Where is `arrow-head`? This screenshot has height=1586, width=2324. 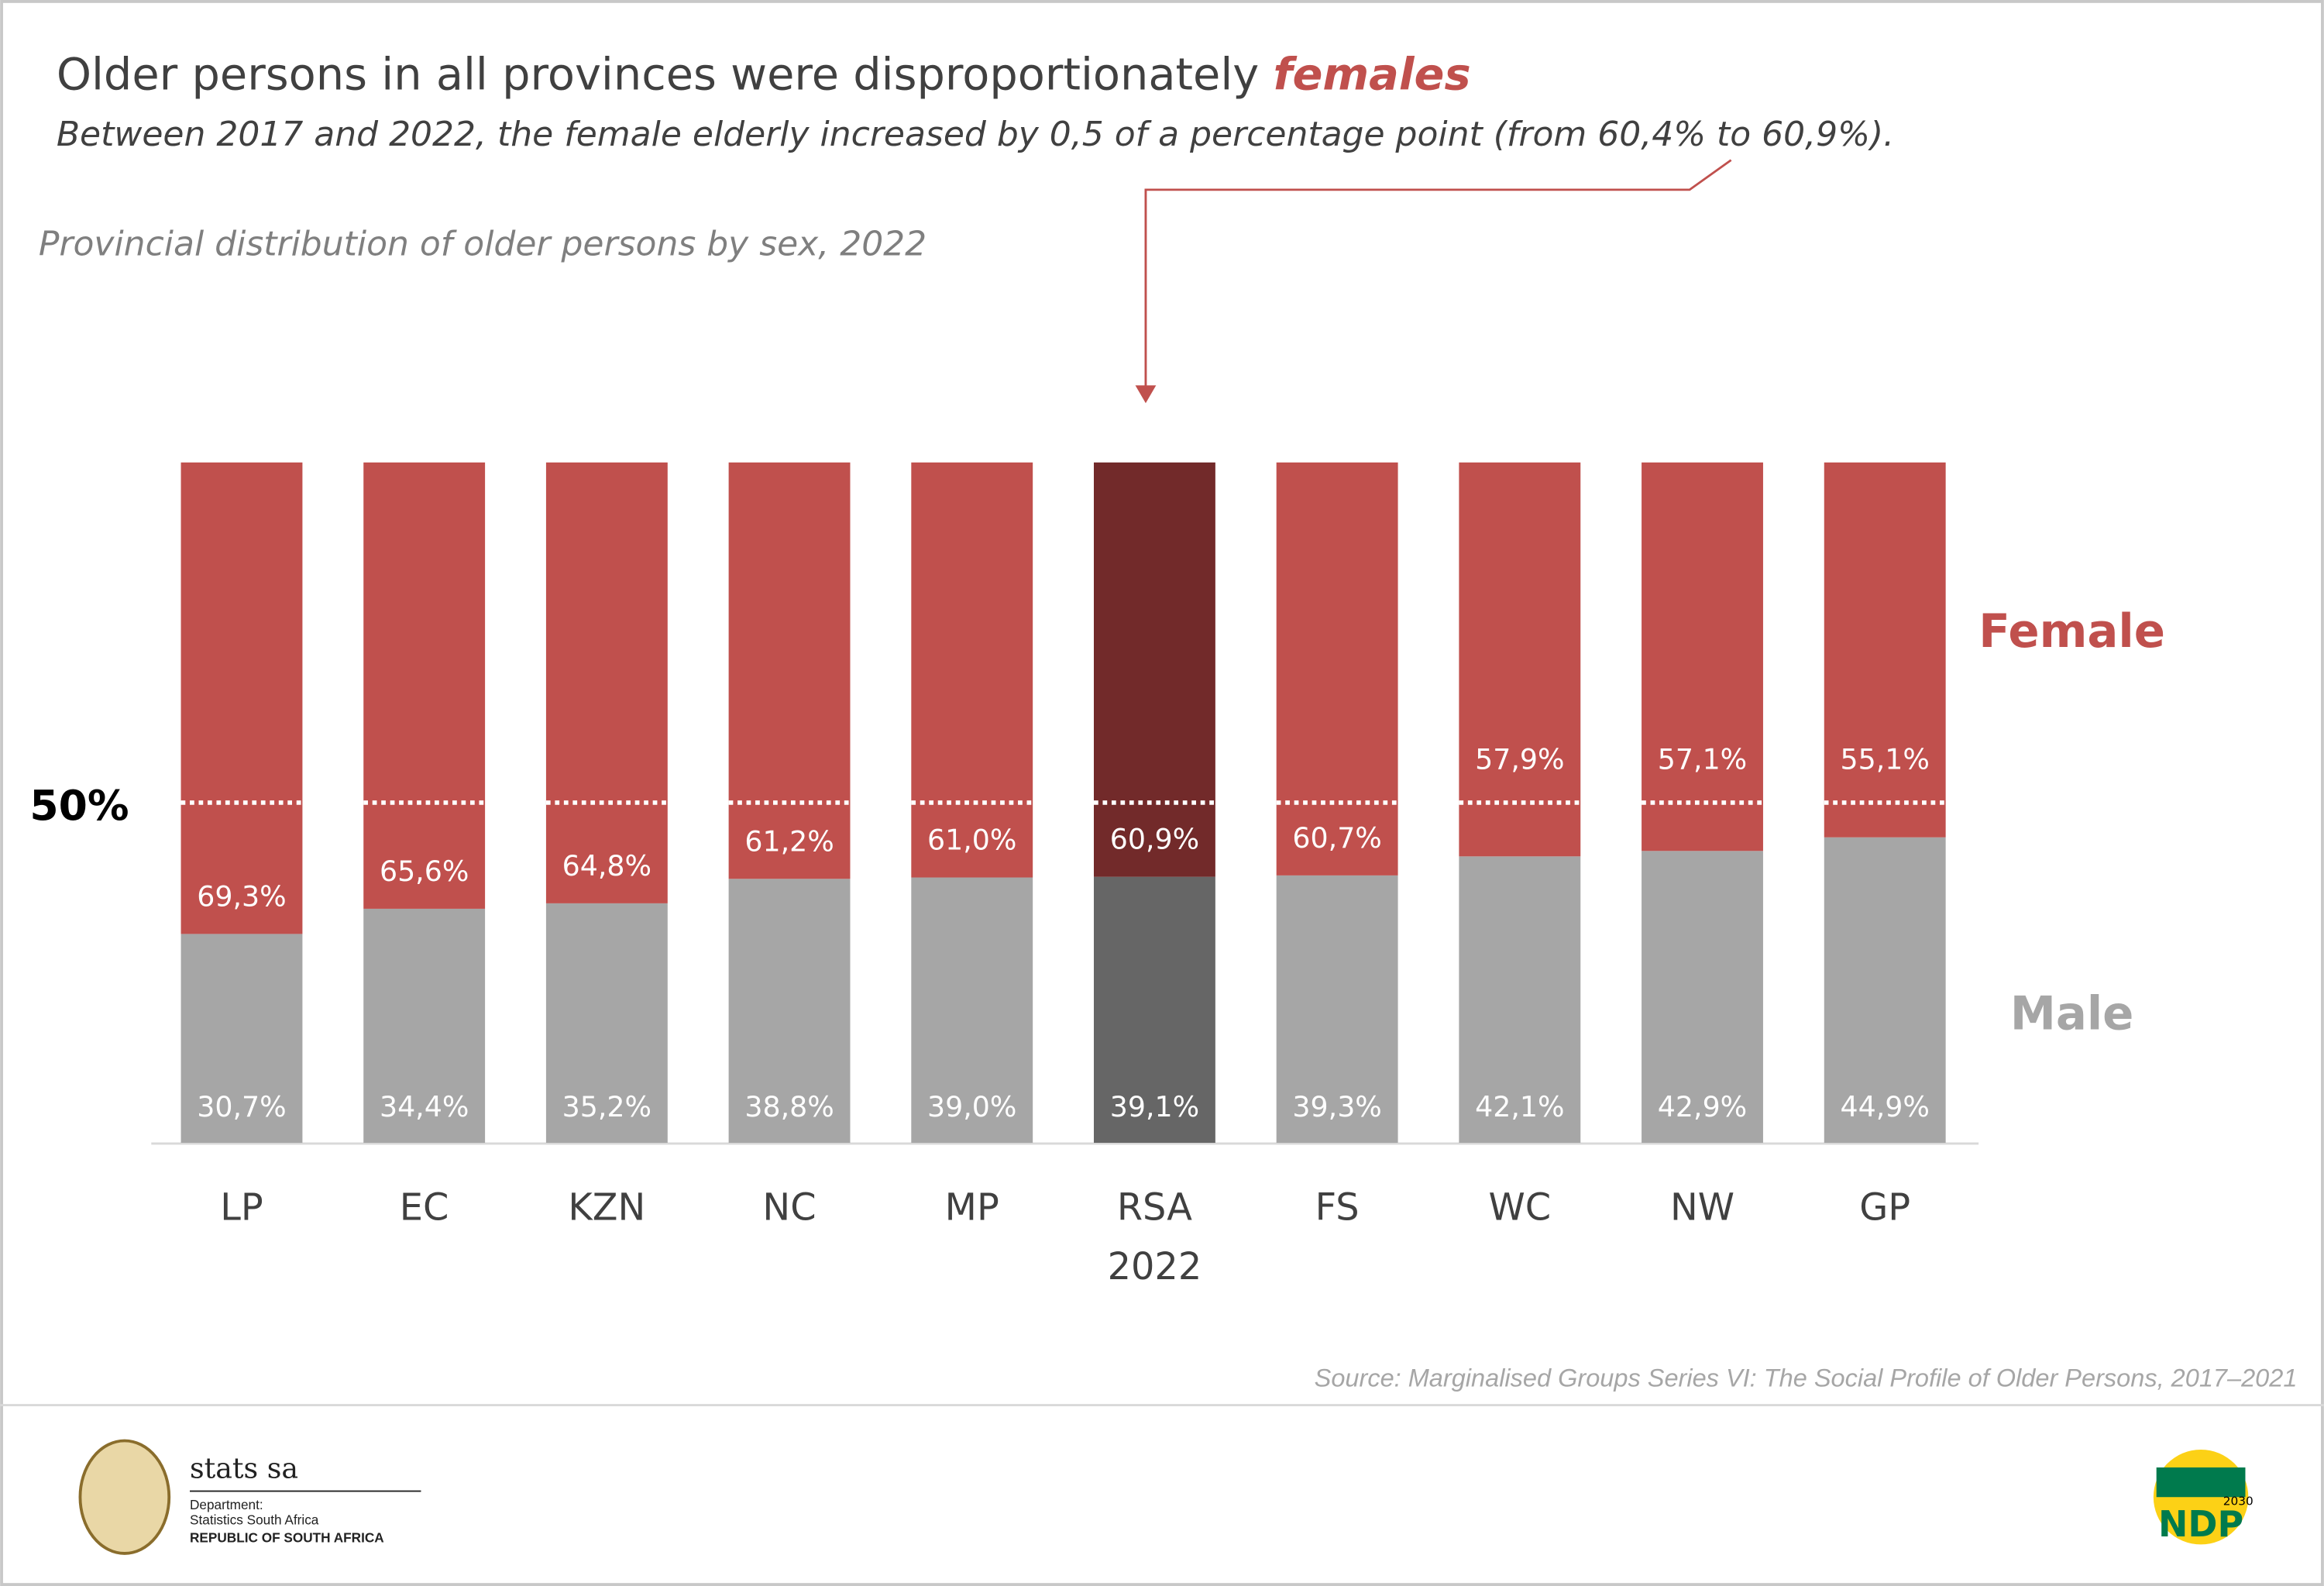 arrow-head is located at coordinates (1146, 395).